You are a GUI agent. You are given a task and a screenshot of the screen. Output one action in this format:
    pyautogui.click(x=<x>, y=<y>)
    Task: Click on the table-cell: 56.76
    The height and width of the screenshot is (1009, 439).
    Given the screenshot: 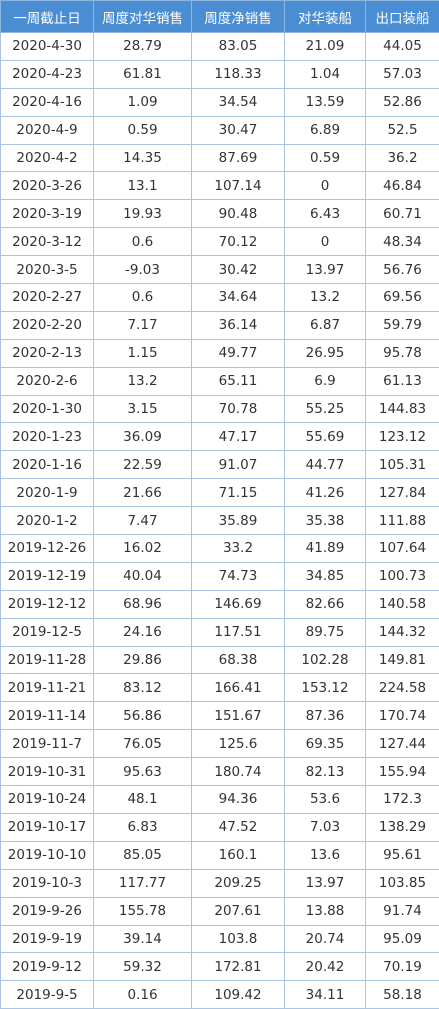 What is the action you would take?
    pyautogui.click(x=402, y=270)
    